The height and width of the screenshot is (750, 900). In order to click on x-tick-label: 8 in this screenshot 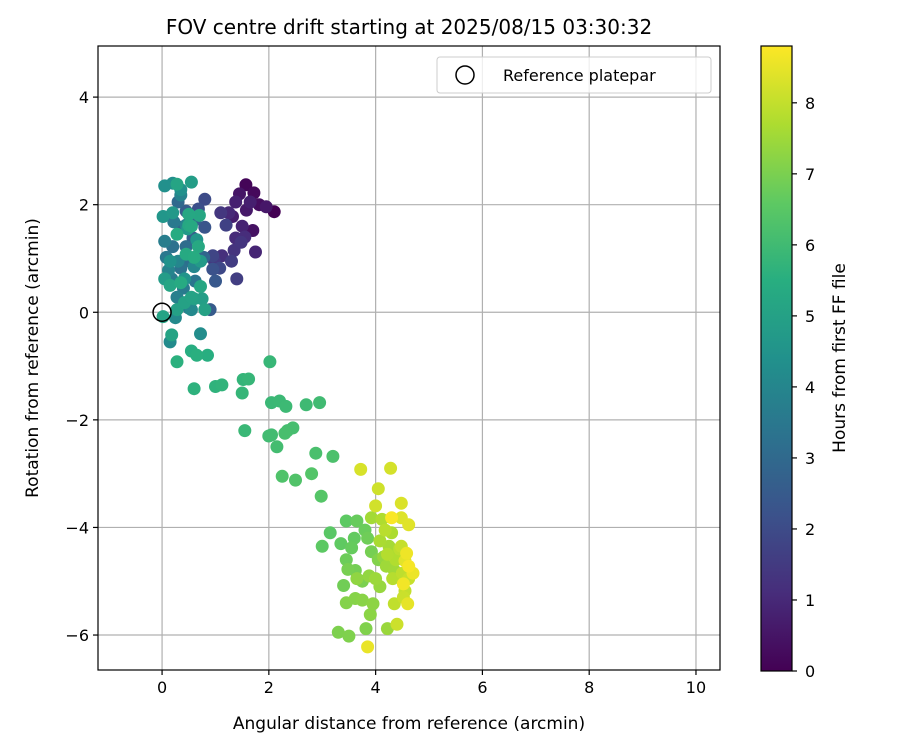, I will do `click(589, 687)`.